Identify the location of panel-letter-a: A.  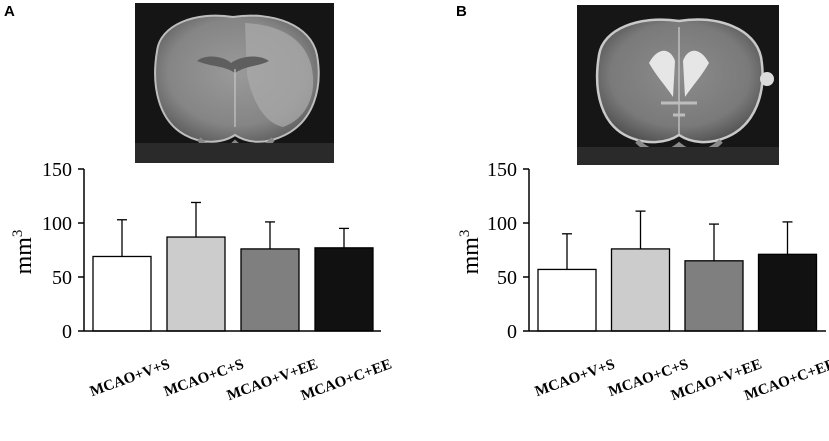
(9, 11).